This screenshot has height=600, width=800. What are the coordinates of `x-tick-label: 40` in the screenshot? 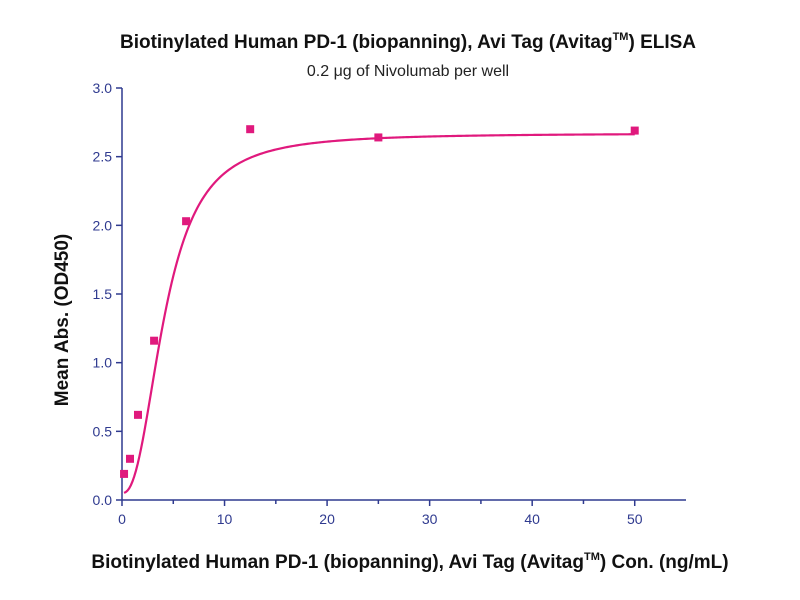 It's located at (532, 519).